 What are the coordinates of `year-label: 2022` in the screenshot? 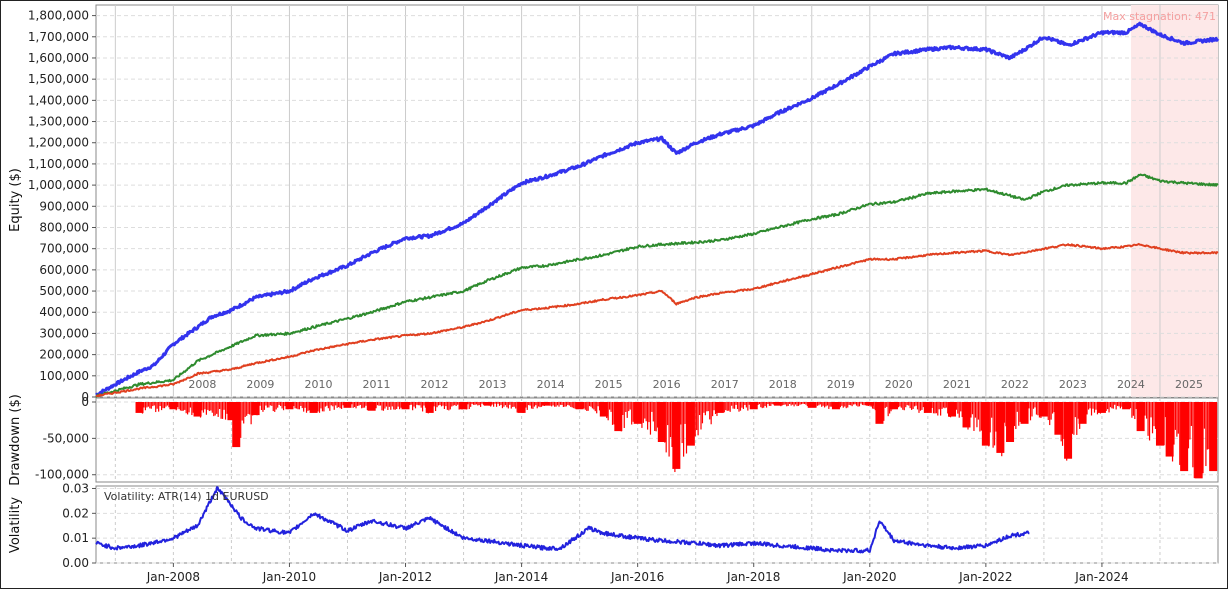 It's located at (1015, 384).